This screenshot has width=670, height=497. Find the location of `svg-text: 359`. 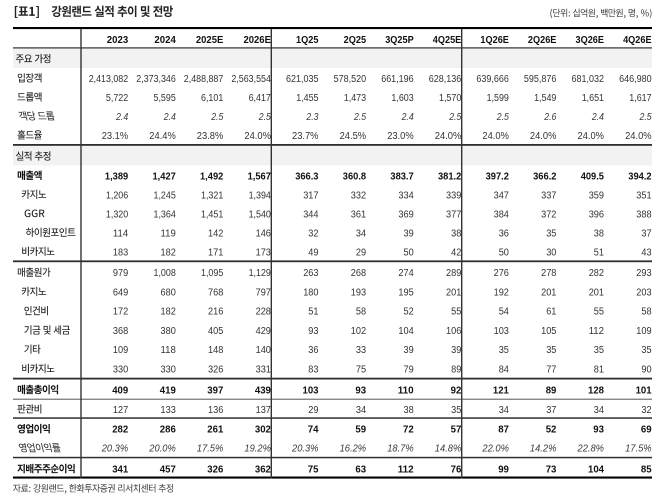

svg-text: 359 is located at coordinates (597, 195).